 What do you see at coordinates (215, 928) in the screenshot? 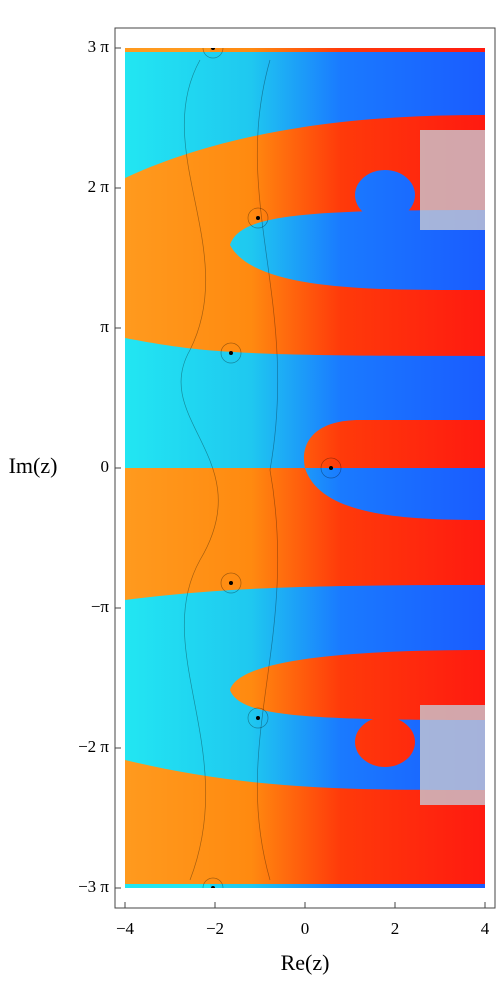
I see `x-tick-label: −2` at bounding box center [215, 928].